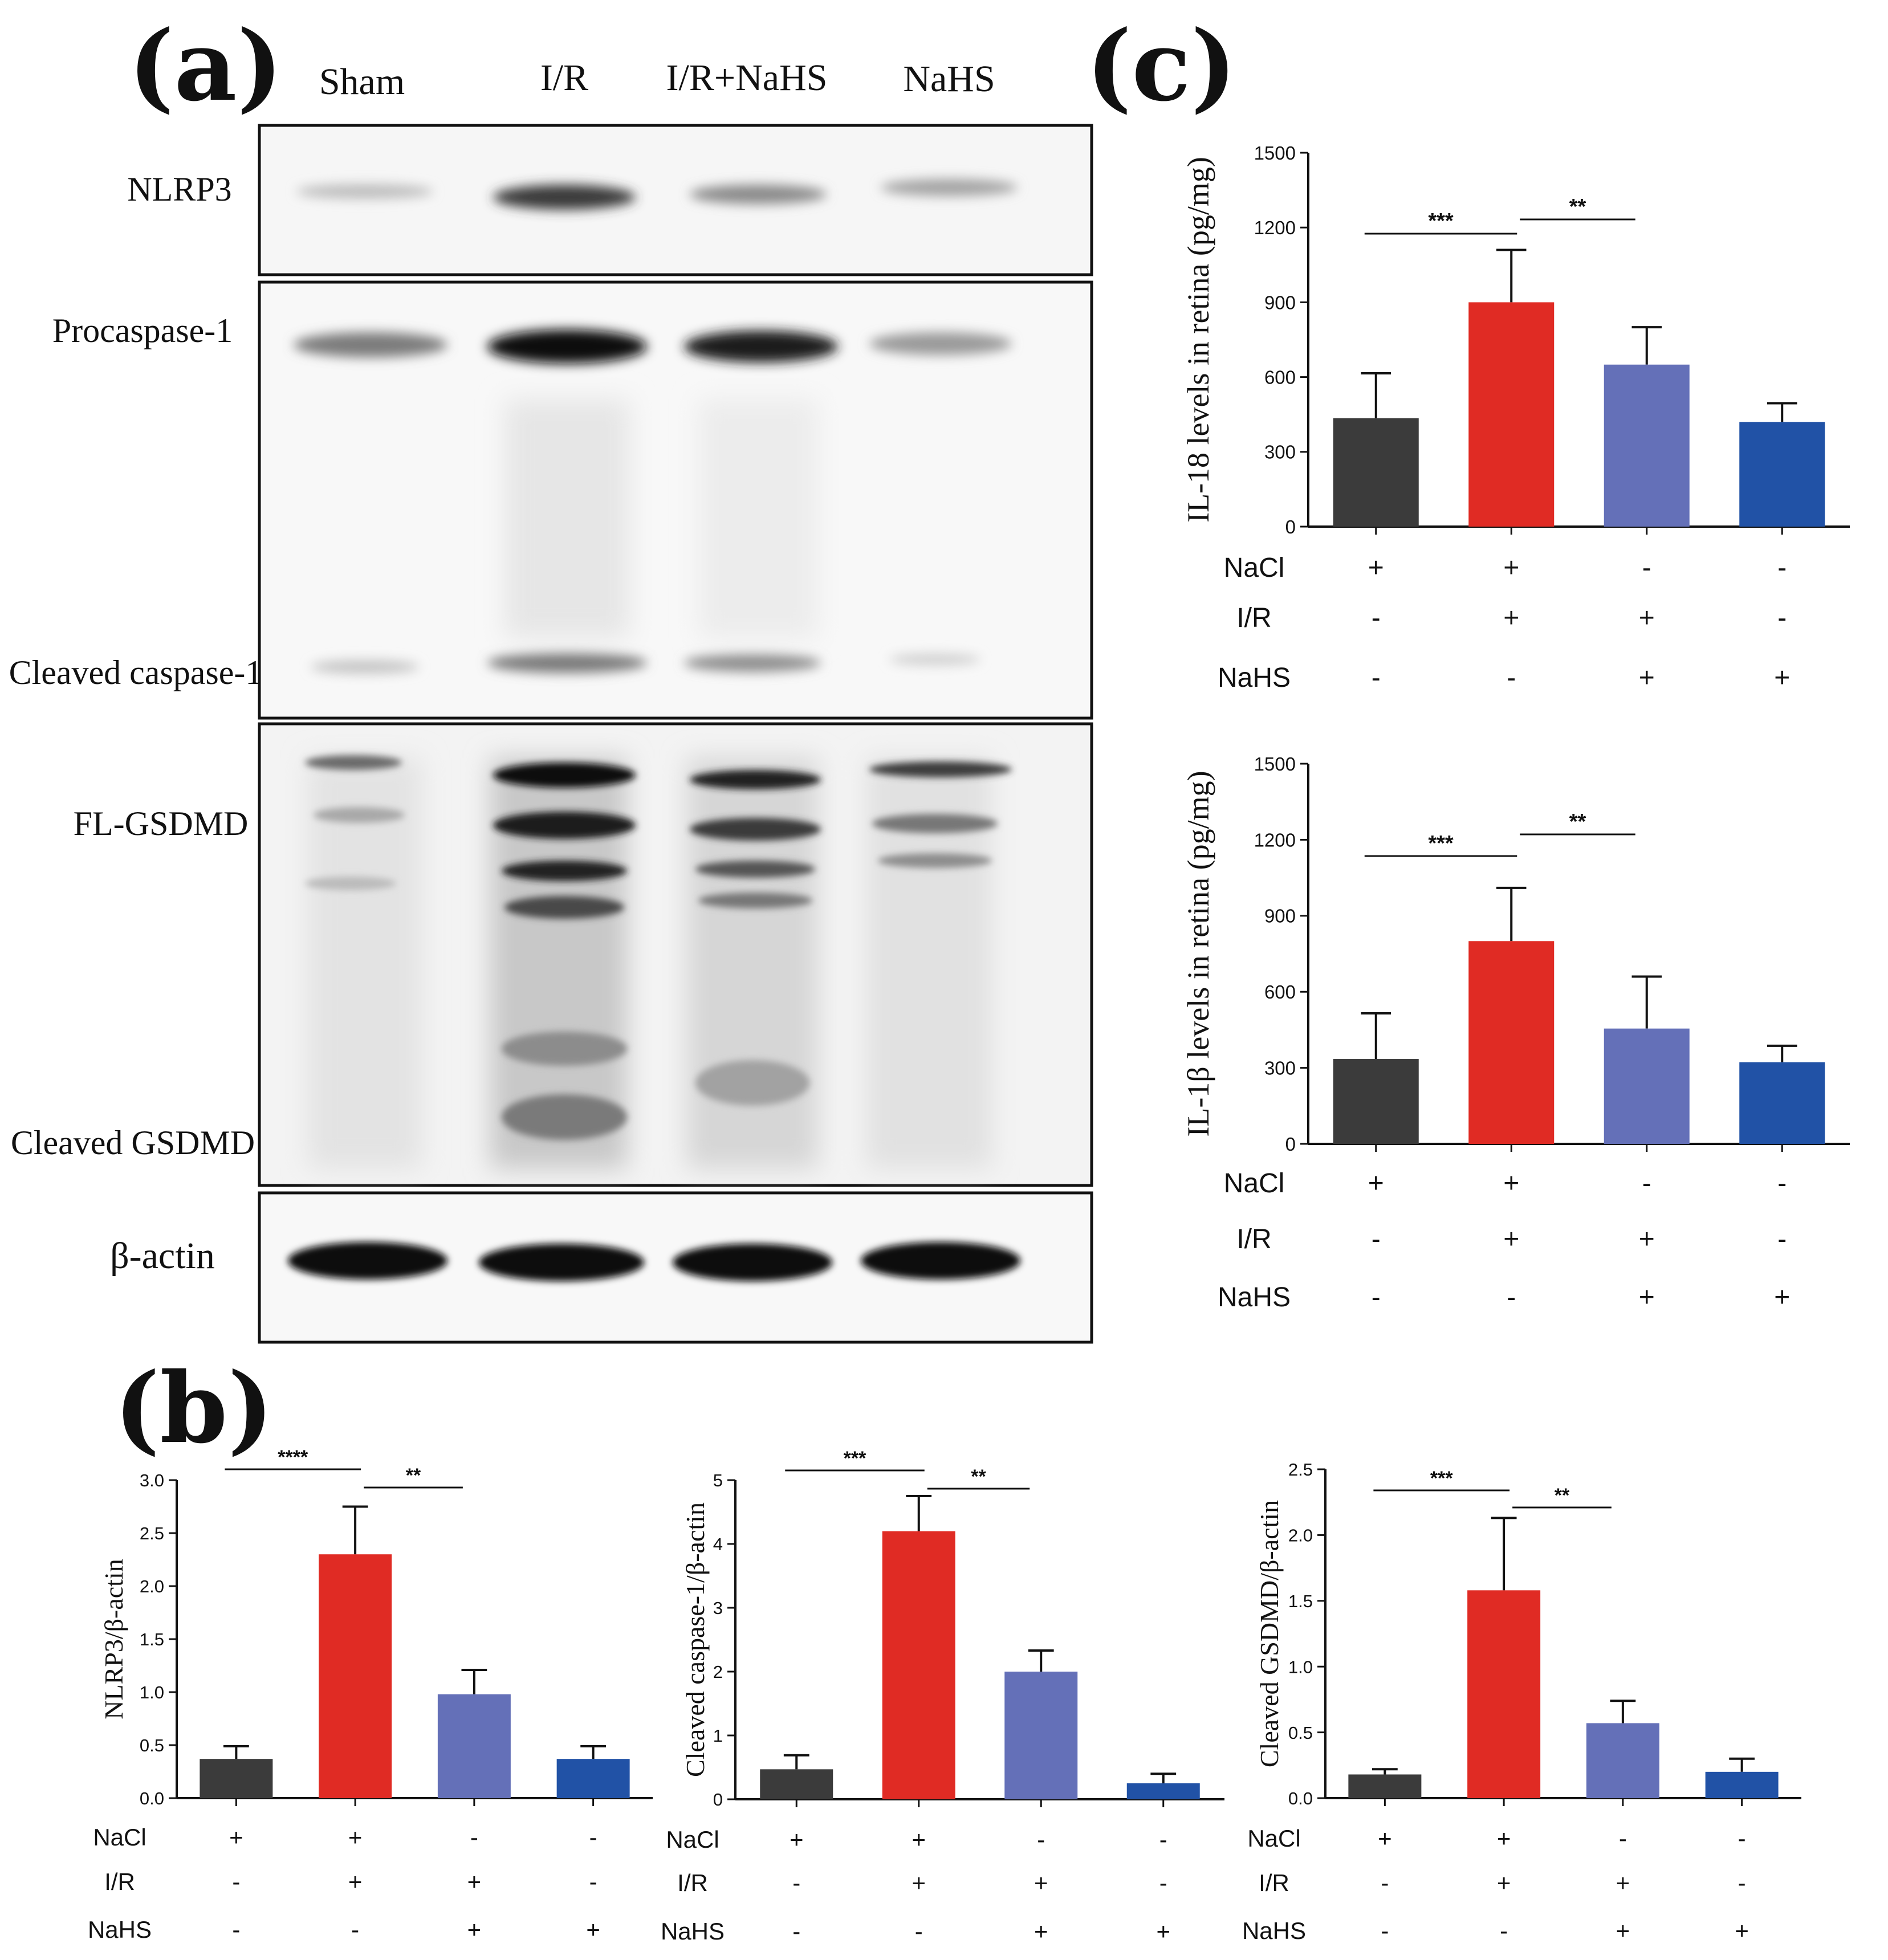 This screenshot has height=1960, width=1888. I want to click on lane-label-ir-nahs: I/R+NaHS, so click(747, 78).